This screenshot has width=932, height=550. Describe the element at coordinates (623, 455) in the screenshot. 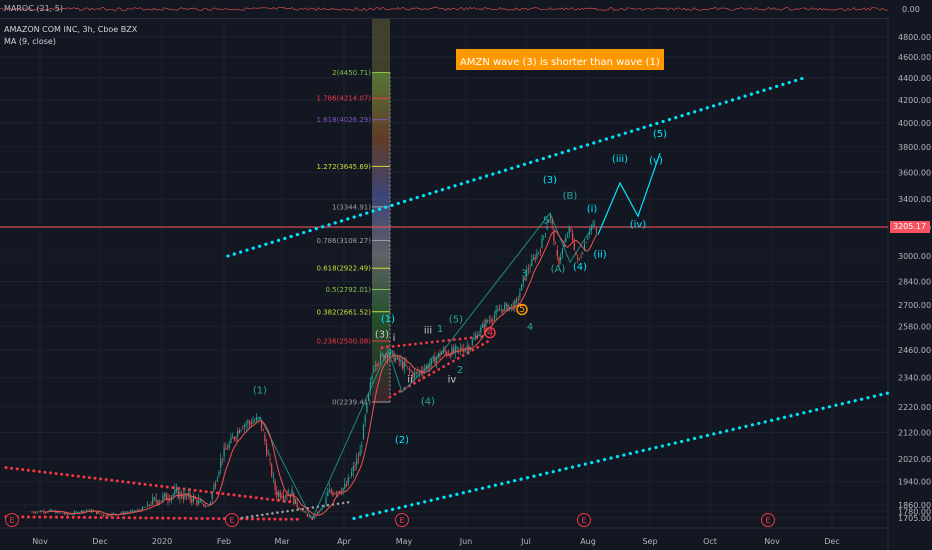

I see `channel-lower-line` at that location.